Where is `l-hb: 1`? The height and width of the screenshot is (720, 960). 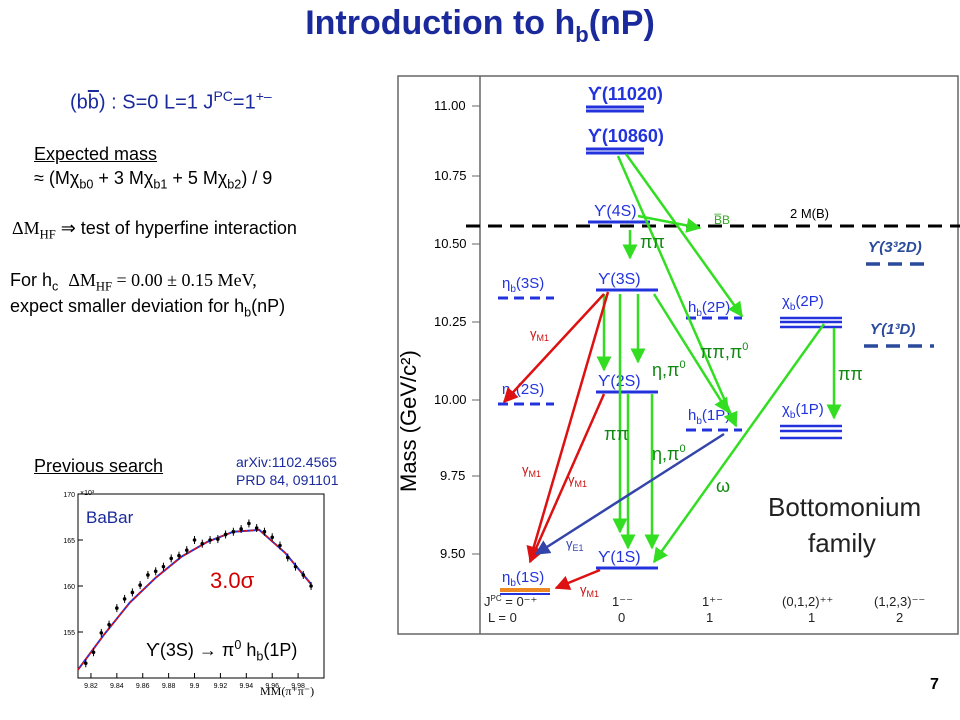 l-hb: 1 is located at coordinates (709, 617).